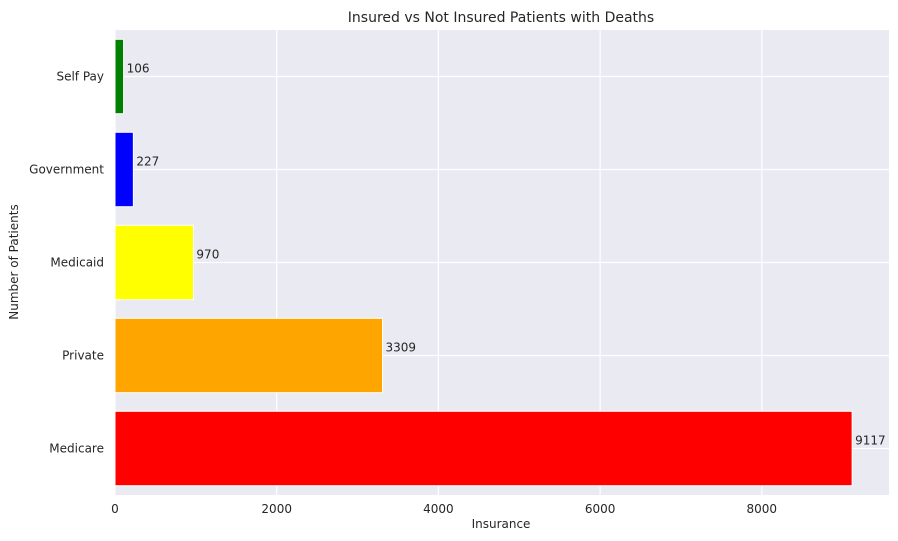 The image size is (898, 541). Describe the element at coordinates (870, 441) in the screenshot. I see `bar-value-label: 9117` at that location.